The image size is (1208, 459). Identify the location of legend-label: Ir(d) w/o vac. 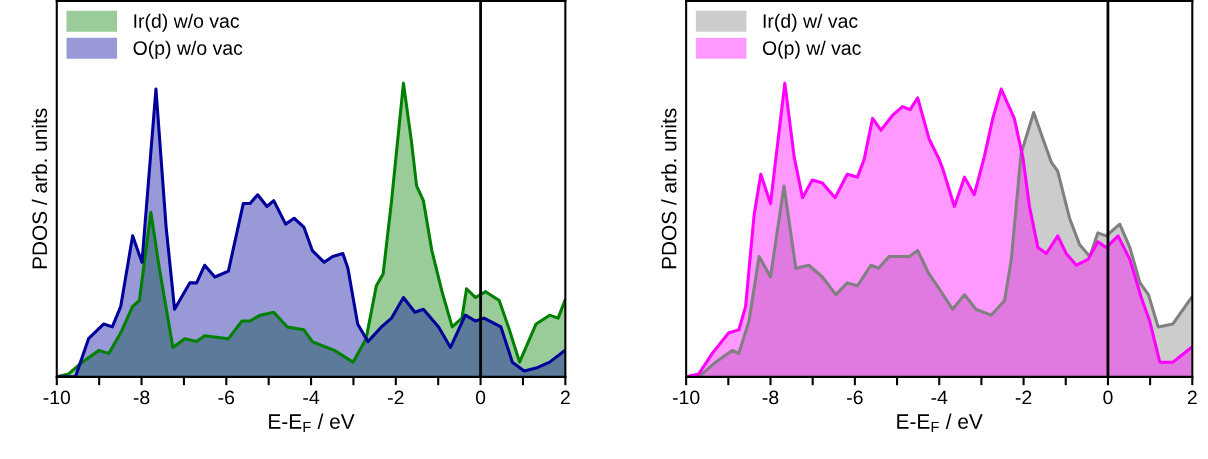
(187, 22).